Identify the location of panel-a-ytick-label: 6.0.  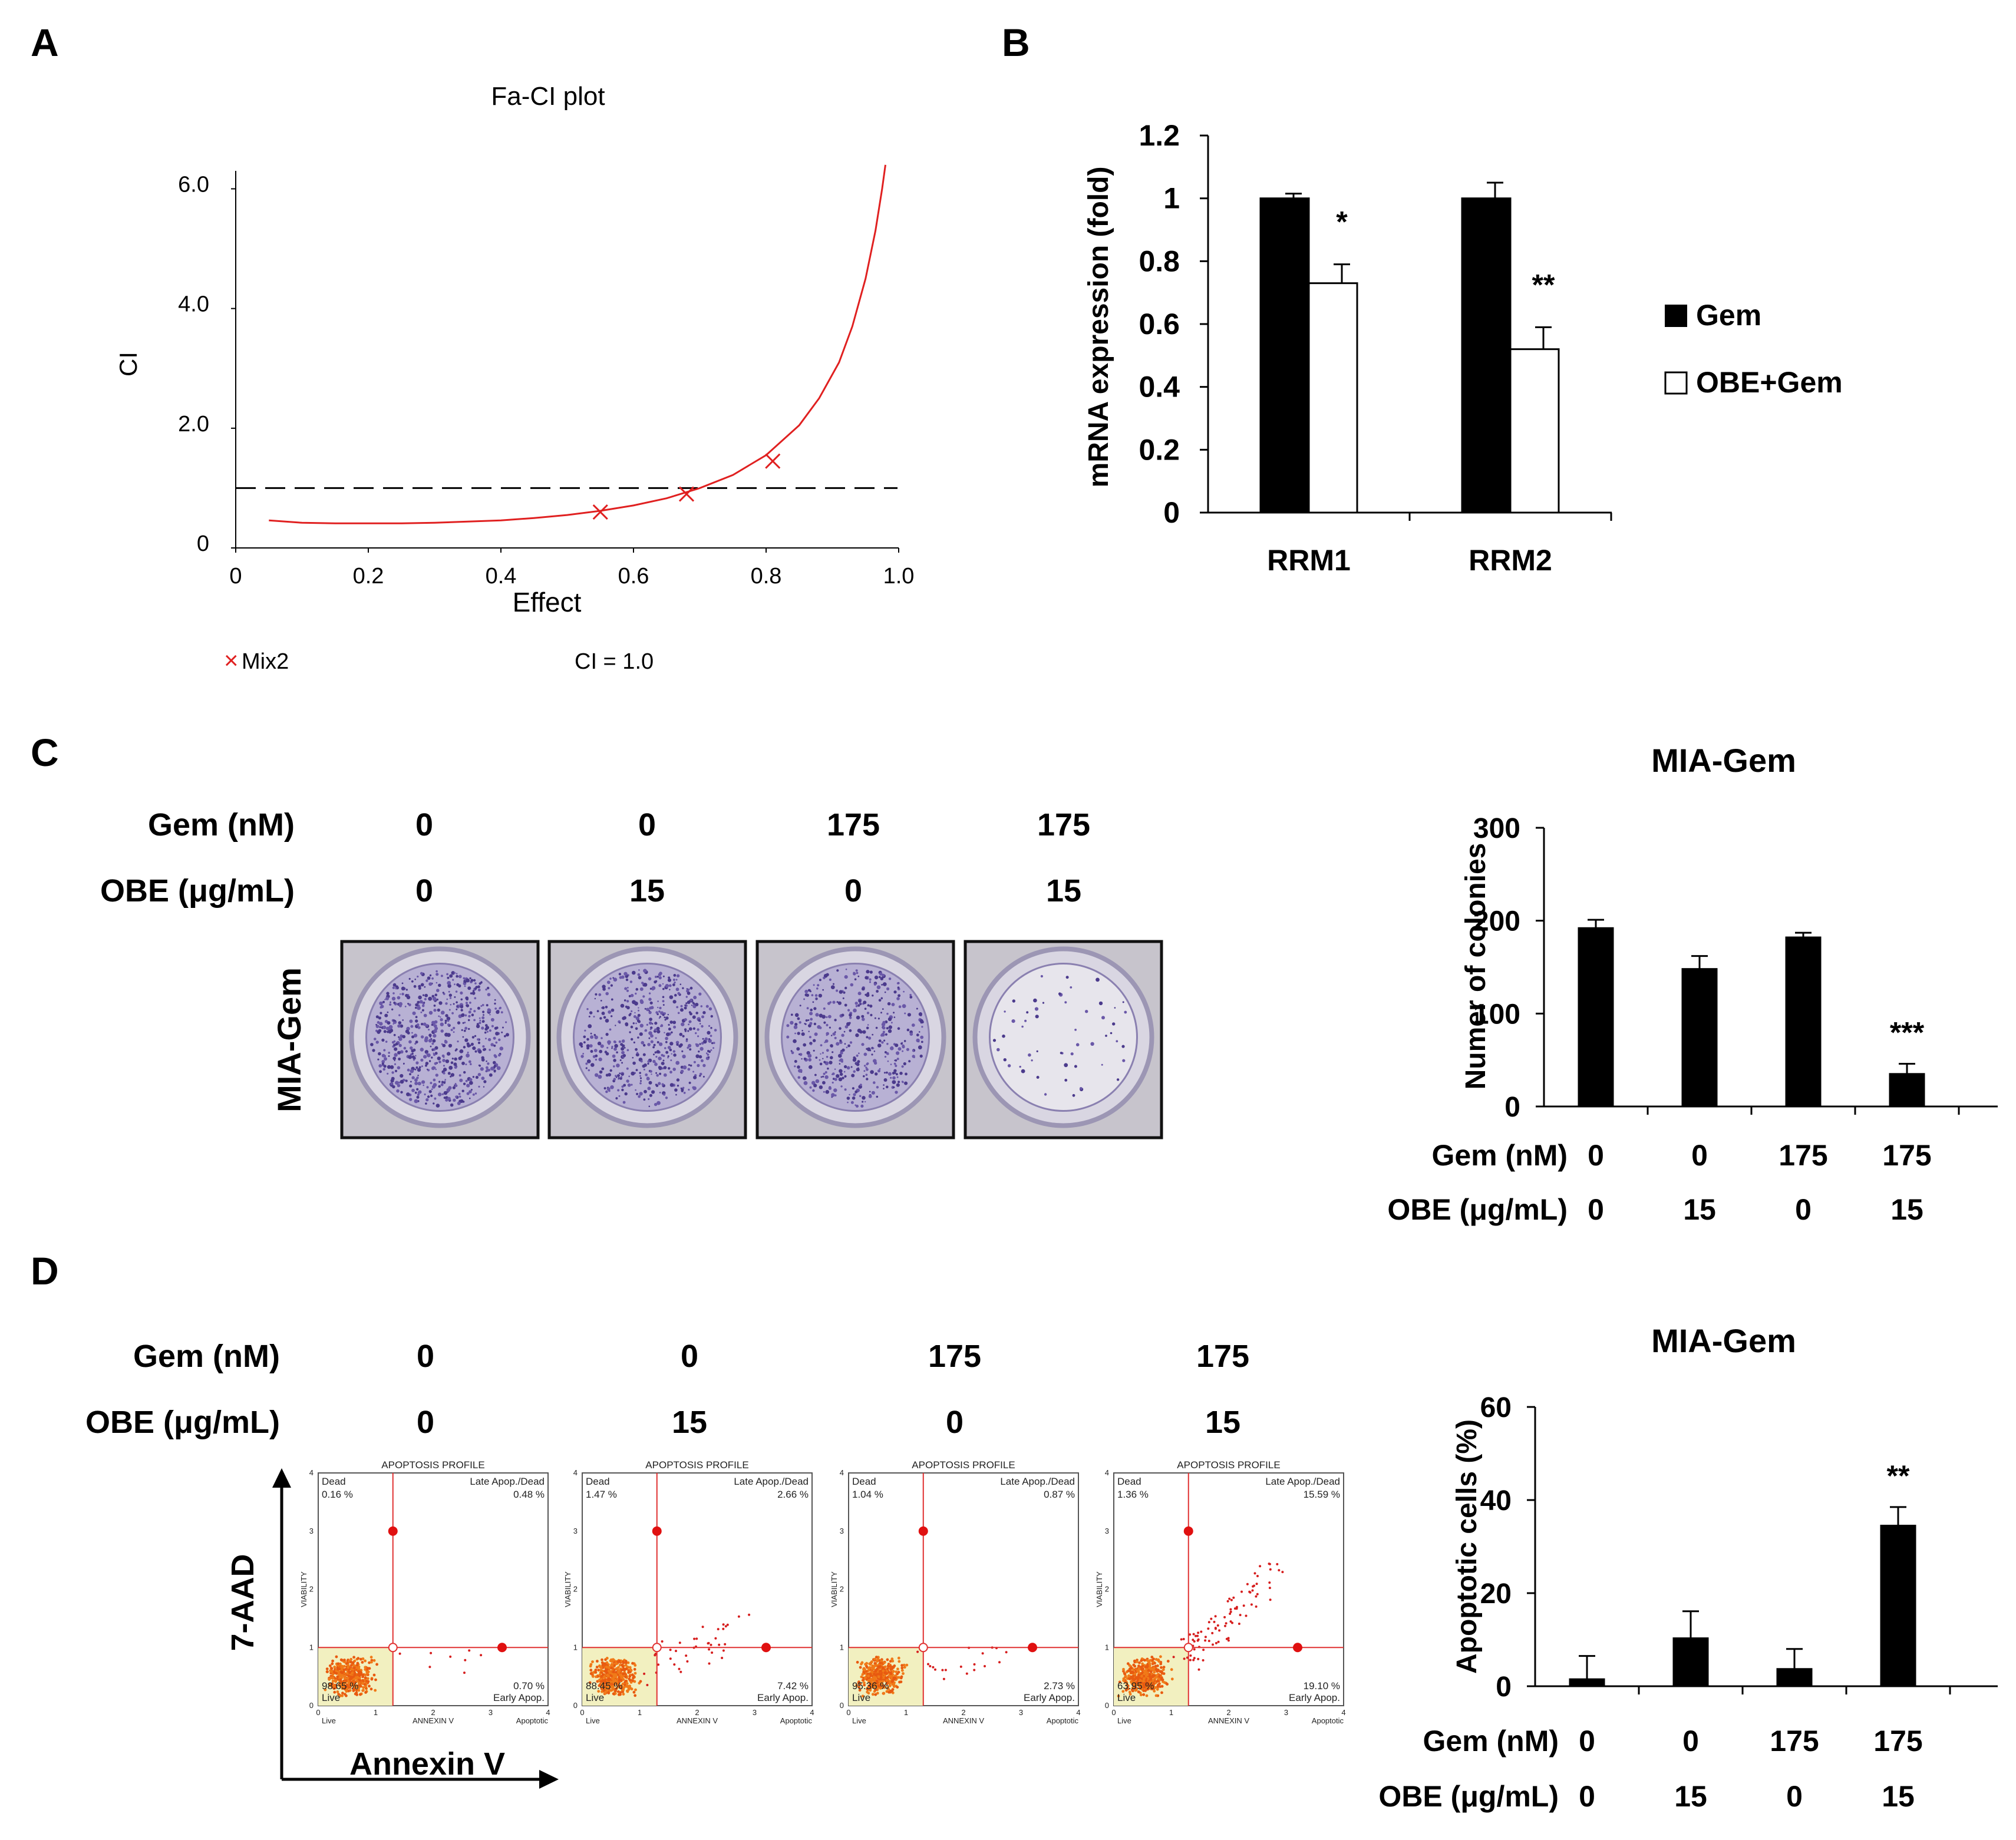
(194, 185).